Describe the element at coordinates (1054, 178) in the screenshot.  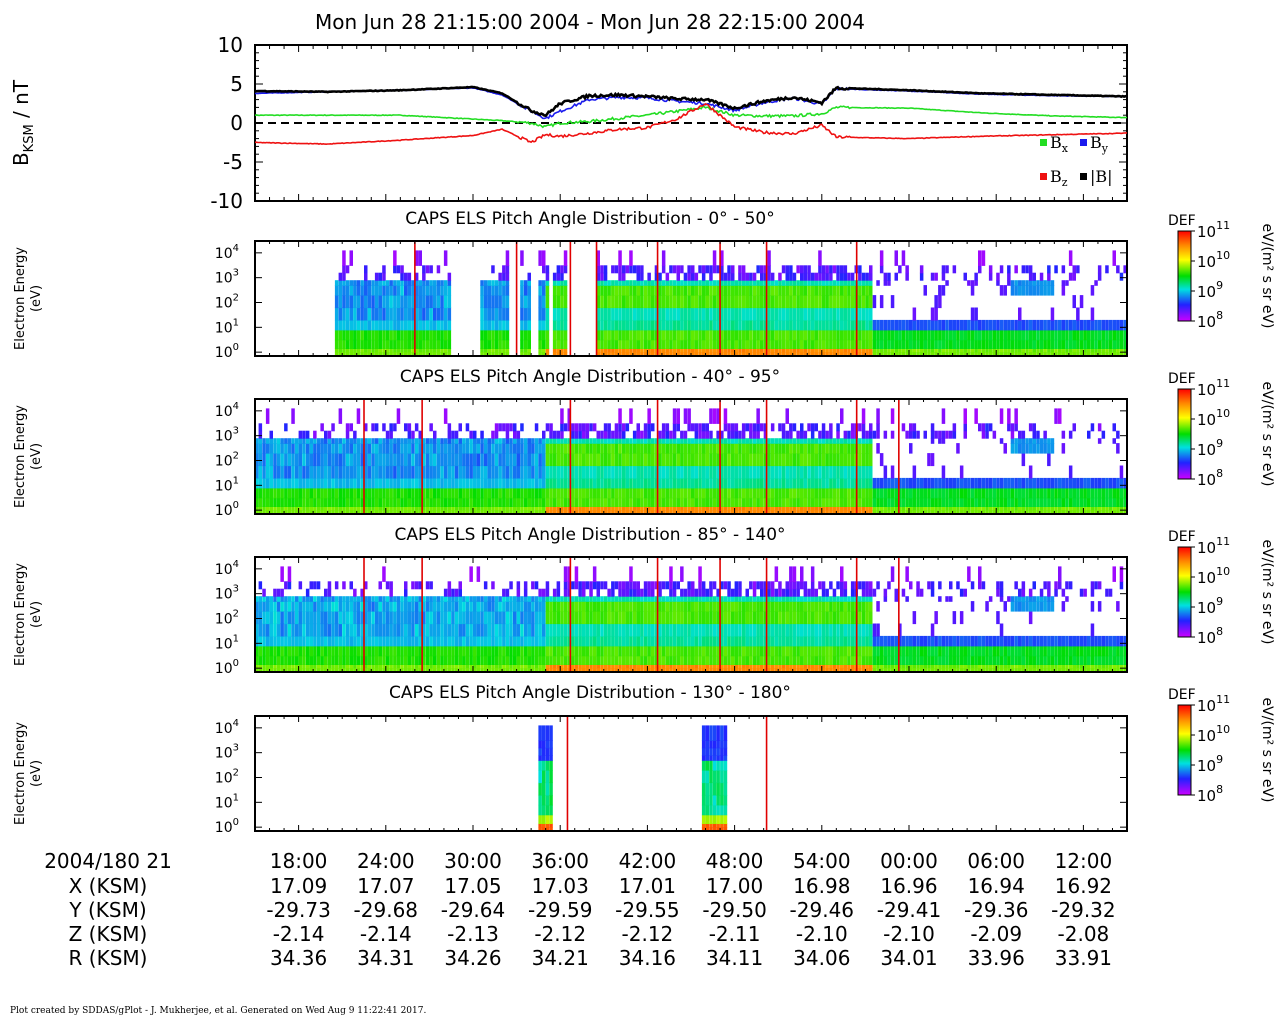
I see `legend-entry: Bz` at that location.